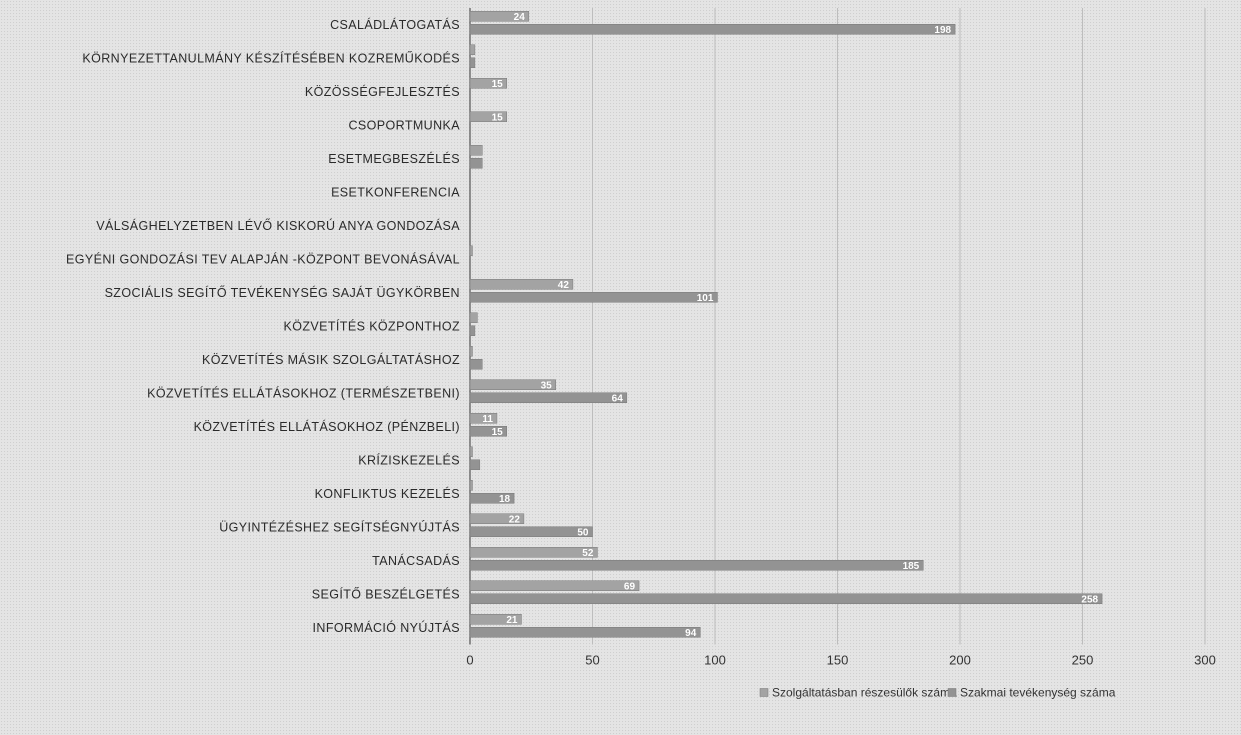  Describe the element at coordinates (547, 385) in the screenshot. I see `data-label: 35` at that location.